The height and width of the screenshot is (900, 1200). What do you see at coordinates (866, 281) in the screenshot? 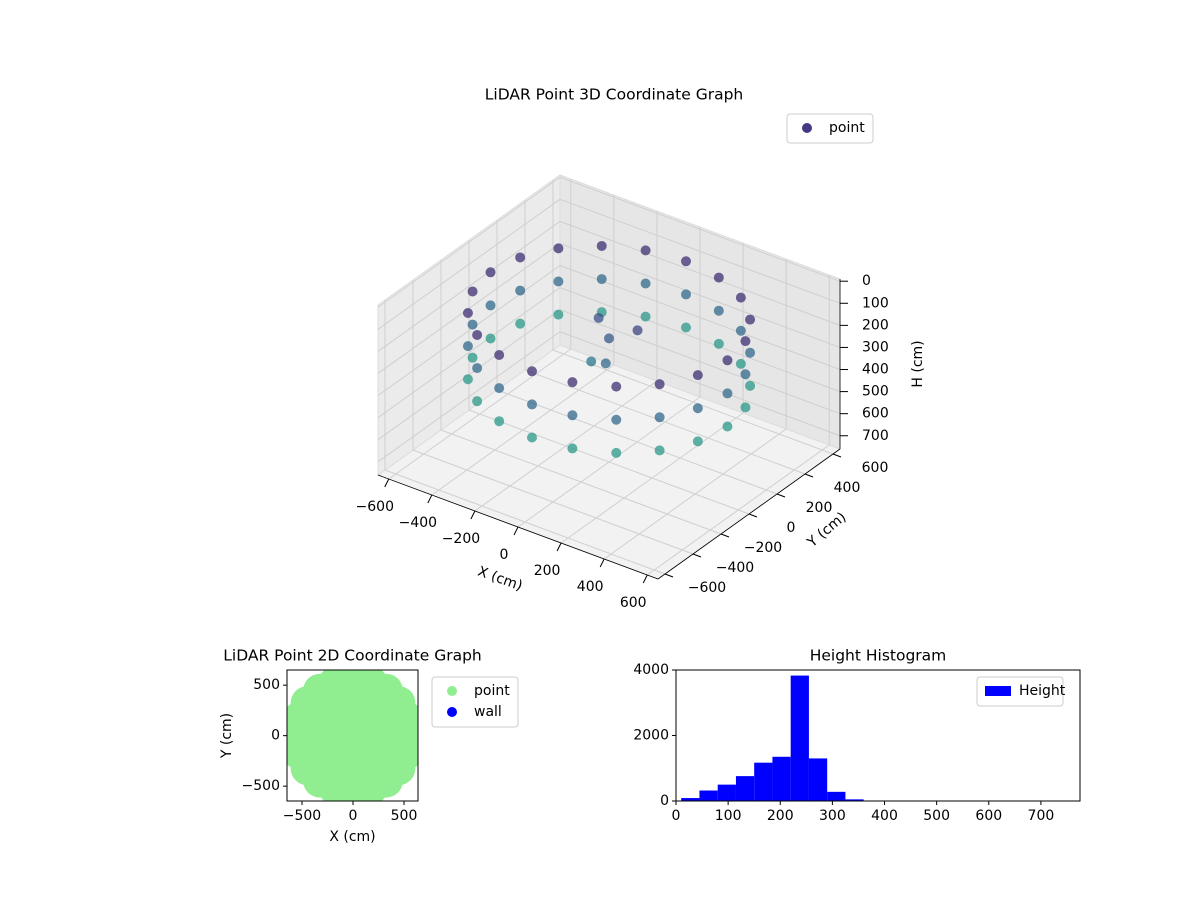
I see `z-tick-label: 0` at bounding box center [866, 281].